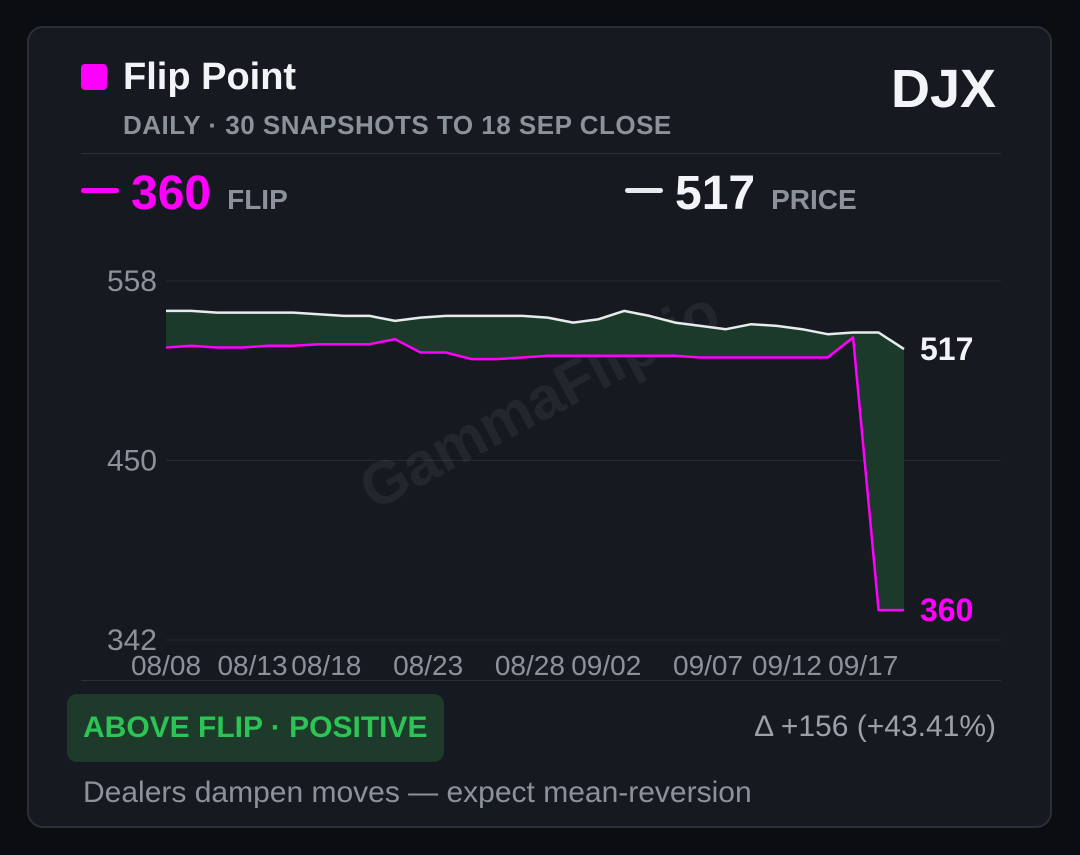 This screenshot has width=1080, height=855. Describe the element at coordinates (539, 399) in the screenshot. I see `watermark: GammaFlip.io` at that location.